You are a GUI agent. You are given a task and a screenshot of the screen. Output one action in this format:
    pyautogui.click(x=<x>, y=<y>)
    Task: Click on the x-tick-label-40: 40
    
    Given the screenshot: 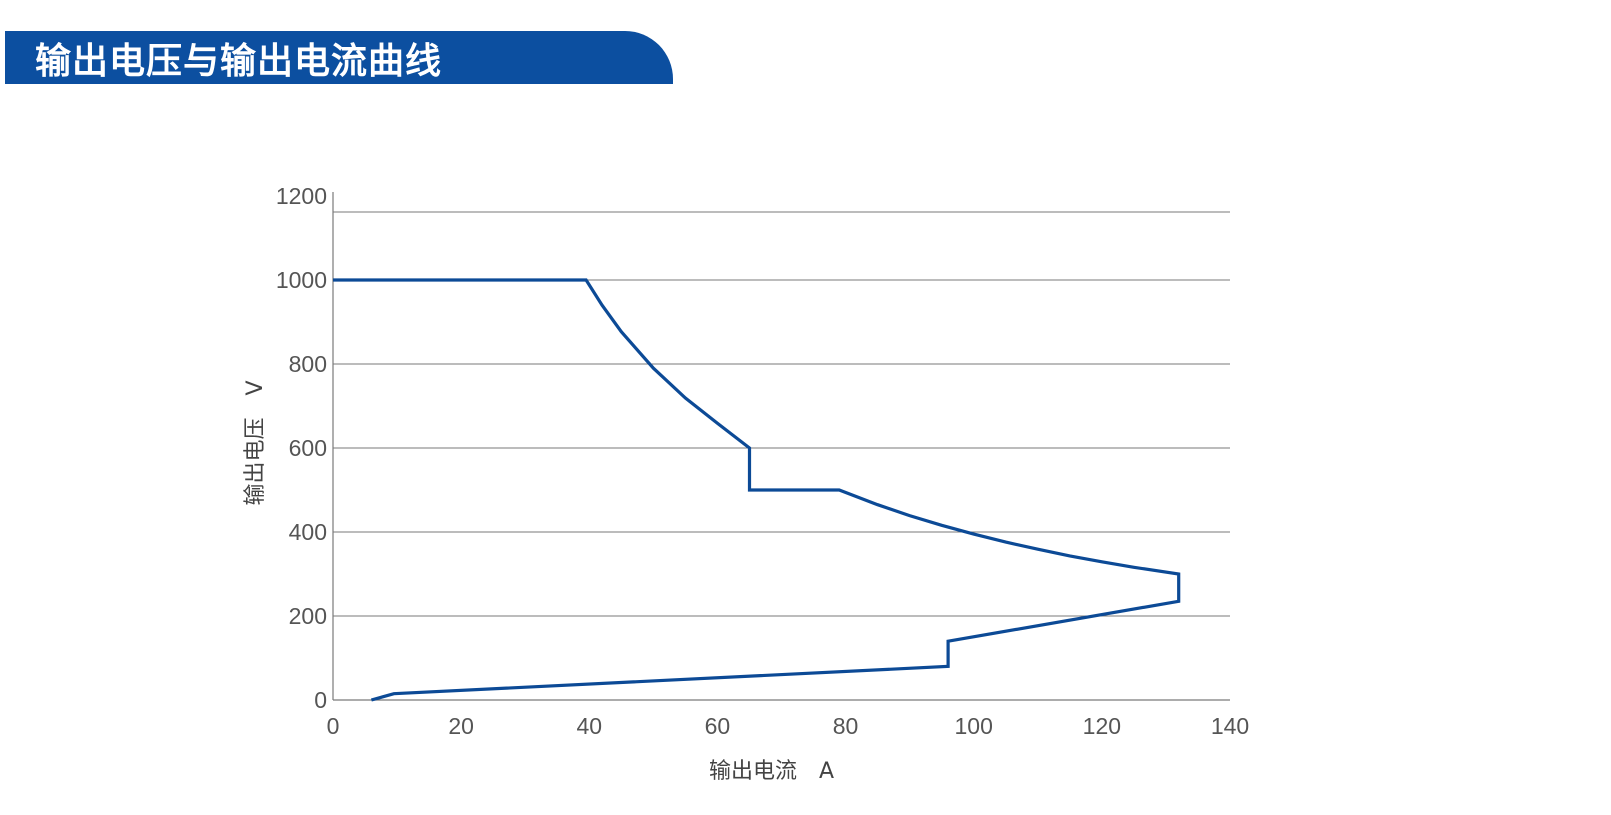 What is the action you would take?
    pyautogui.click(x=589, y=726)
    